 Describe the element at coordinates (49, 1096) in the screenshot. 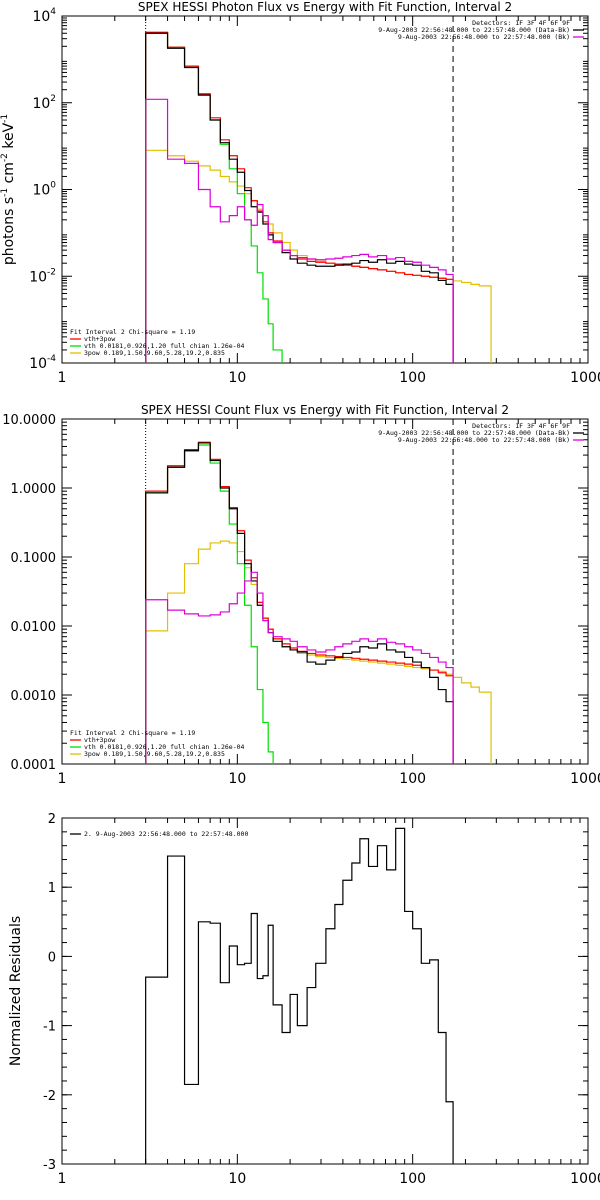

I see `y-tick-label: -2` at that location.